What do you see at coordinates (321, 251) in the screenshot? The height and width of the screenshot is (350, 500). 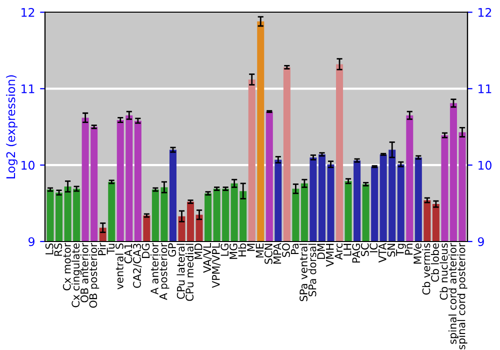 I see `x-tick-label: DM` at bounding box center [321, 251].